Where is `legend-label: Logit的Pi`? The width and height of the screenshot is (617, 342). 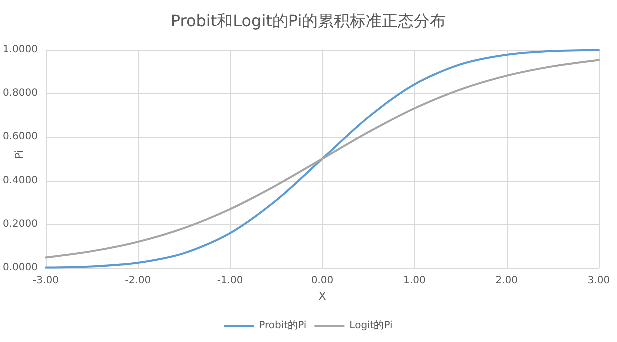
legend-label: Logit的Pi is located at coordinates (371, 326).